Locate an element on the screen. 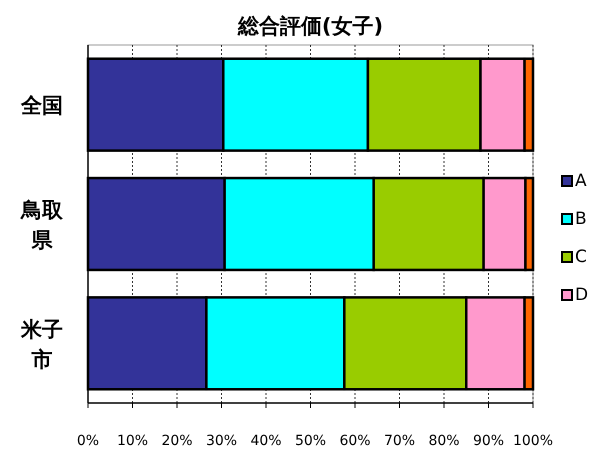  legend-label: B is located at coordinates (581, 219).